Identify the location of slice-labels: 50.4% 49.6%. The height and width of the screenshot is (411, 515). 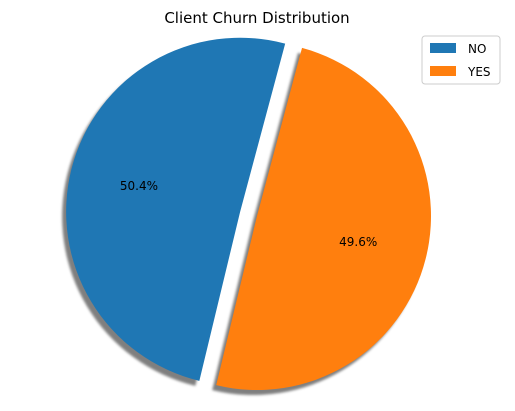
(248, 214).